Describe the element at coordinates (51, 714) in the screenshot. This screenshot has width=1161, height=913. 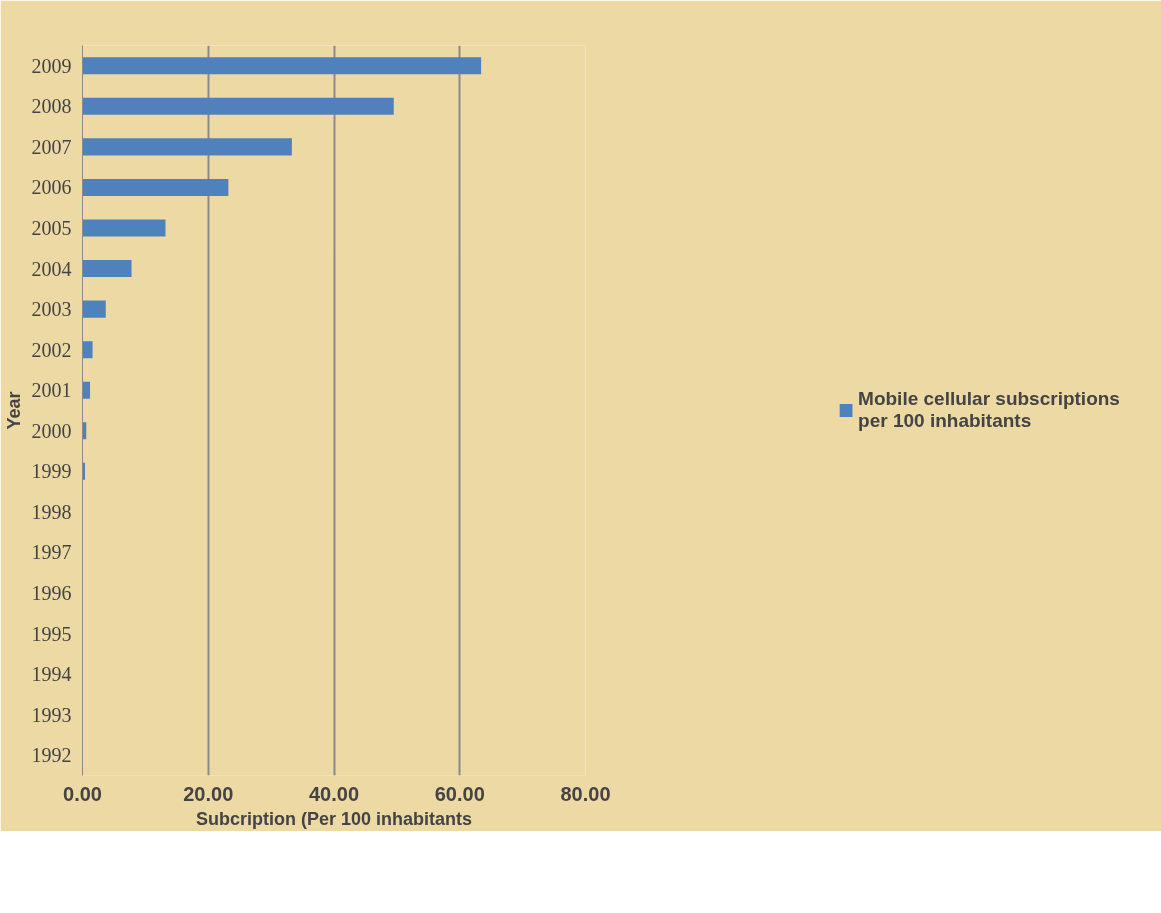
I see `y-tick-label: 1993` at that location.